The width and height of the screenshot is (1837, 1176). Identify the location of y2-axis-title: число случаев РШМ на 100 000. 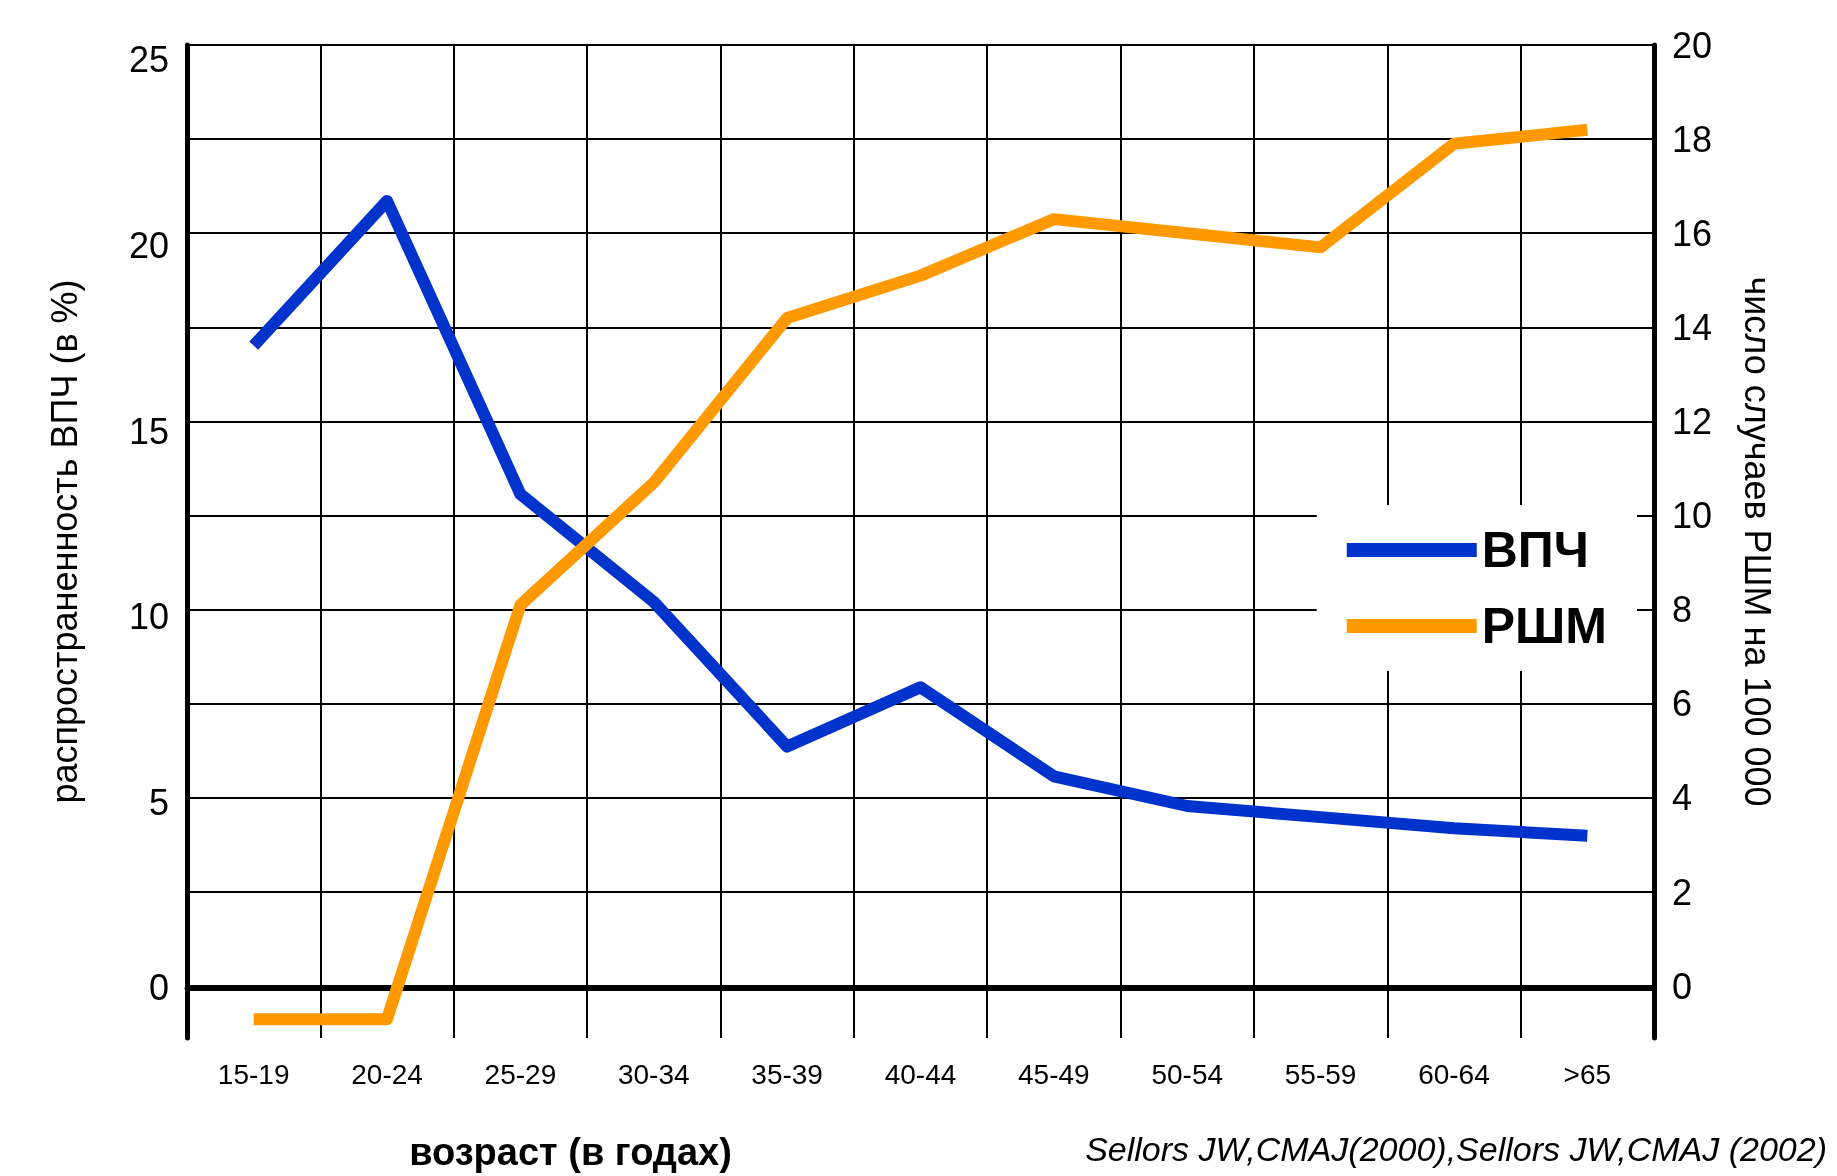
(1757, 541).